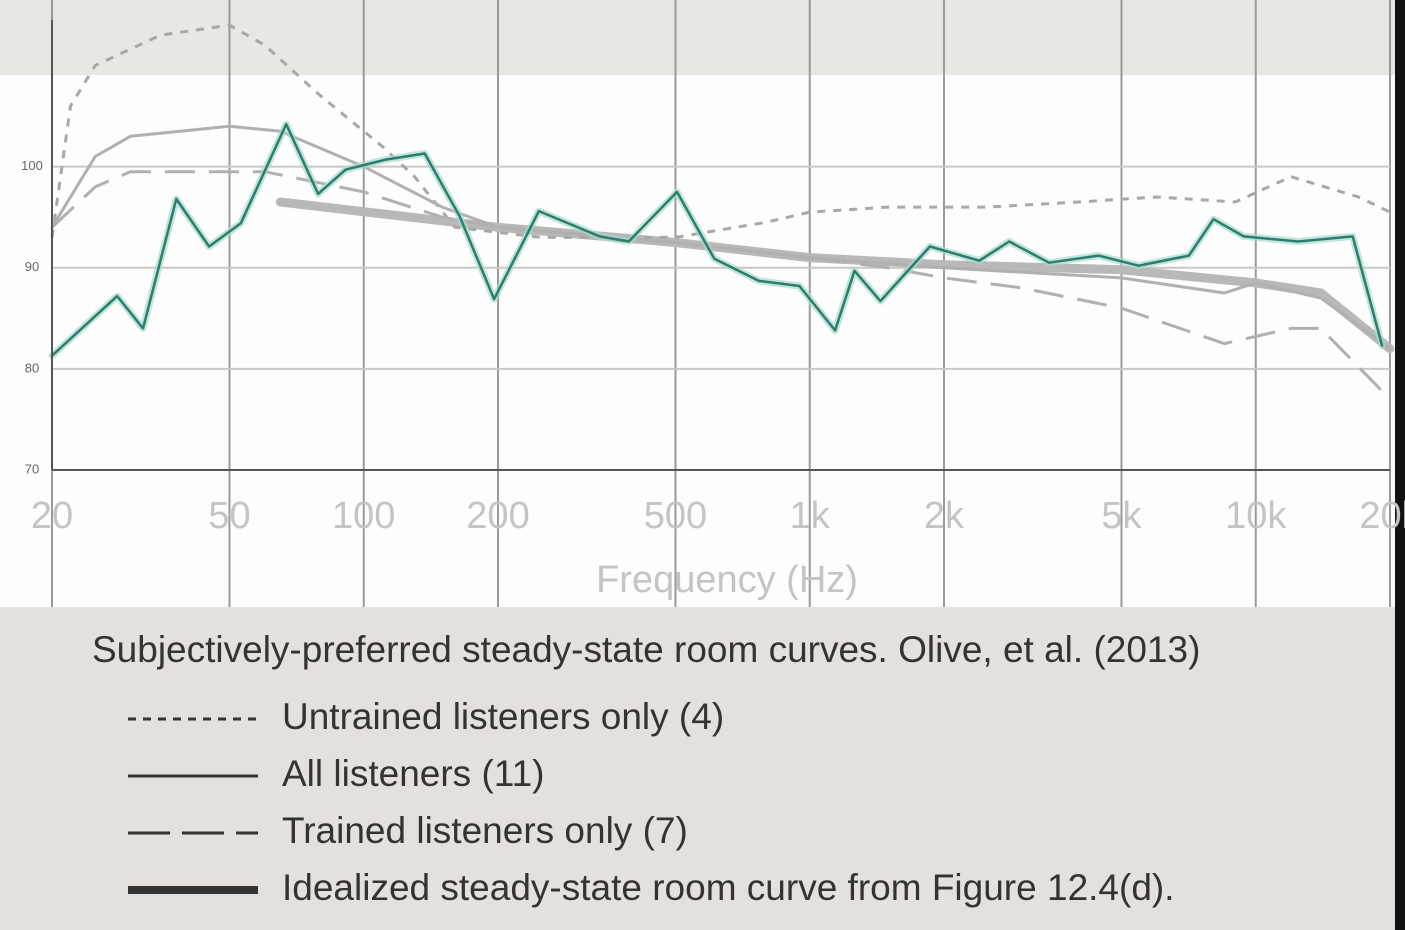  What do you see at coordinates (32, 367) in the screenshot?
I see `y-tick-label: 80` at bounding box center [32, 367].